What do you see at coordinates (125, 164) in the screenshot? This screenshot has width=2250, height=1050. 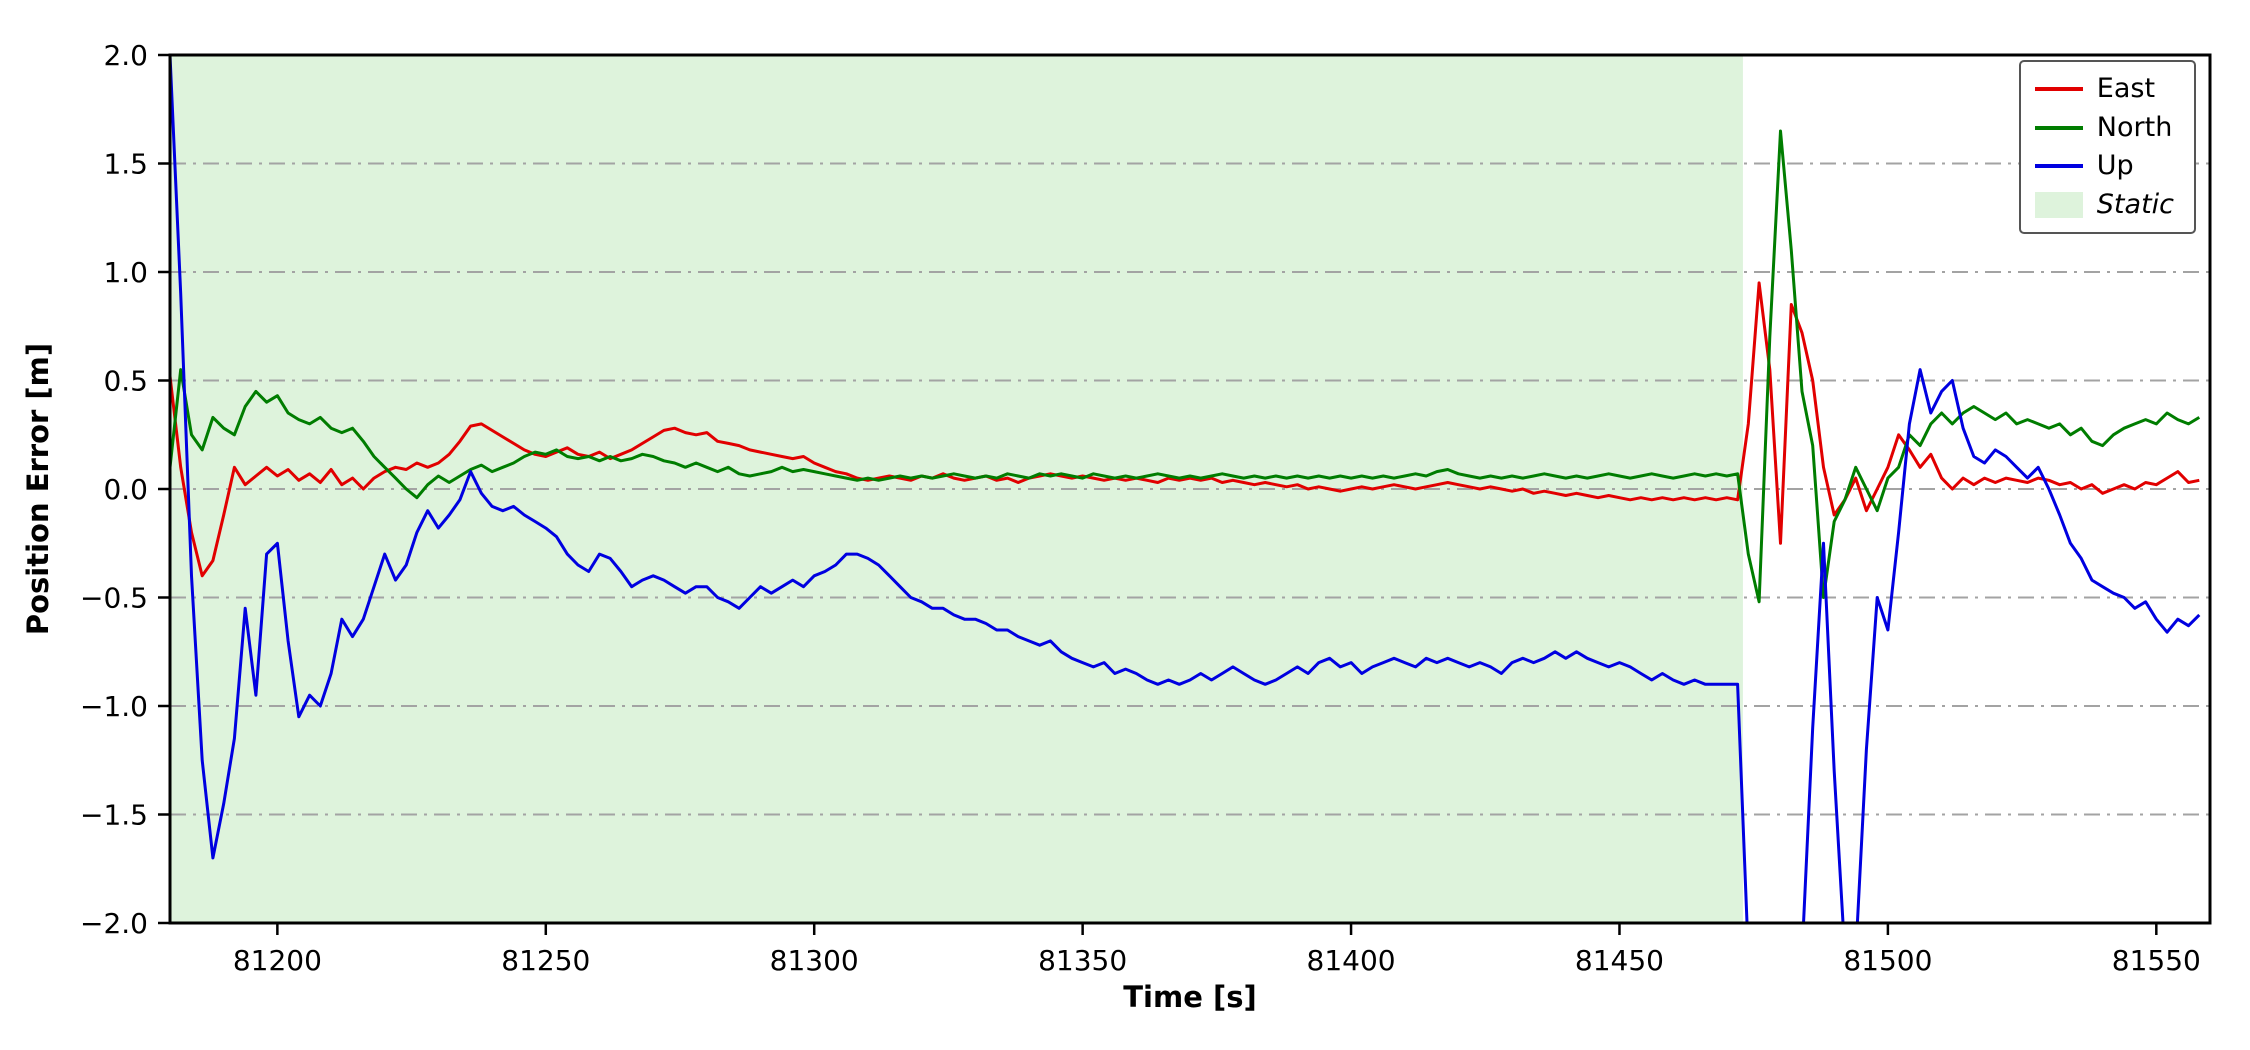 I see `svg-text: 1.5` at bounding box center [125, 164].